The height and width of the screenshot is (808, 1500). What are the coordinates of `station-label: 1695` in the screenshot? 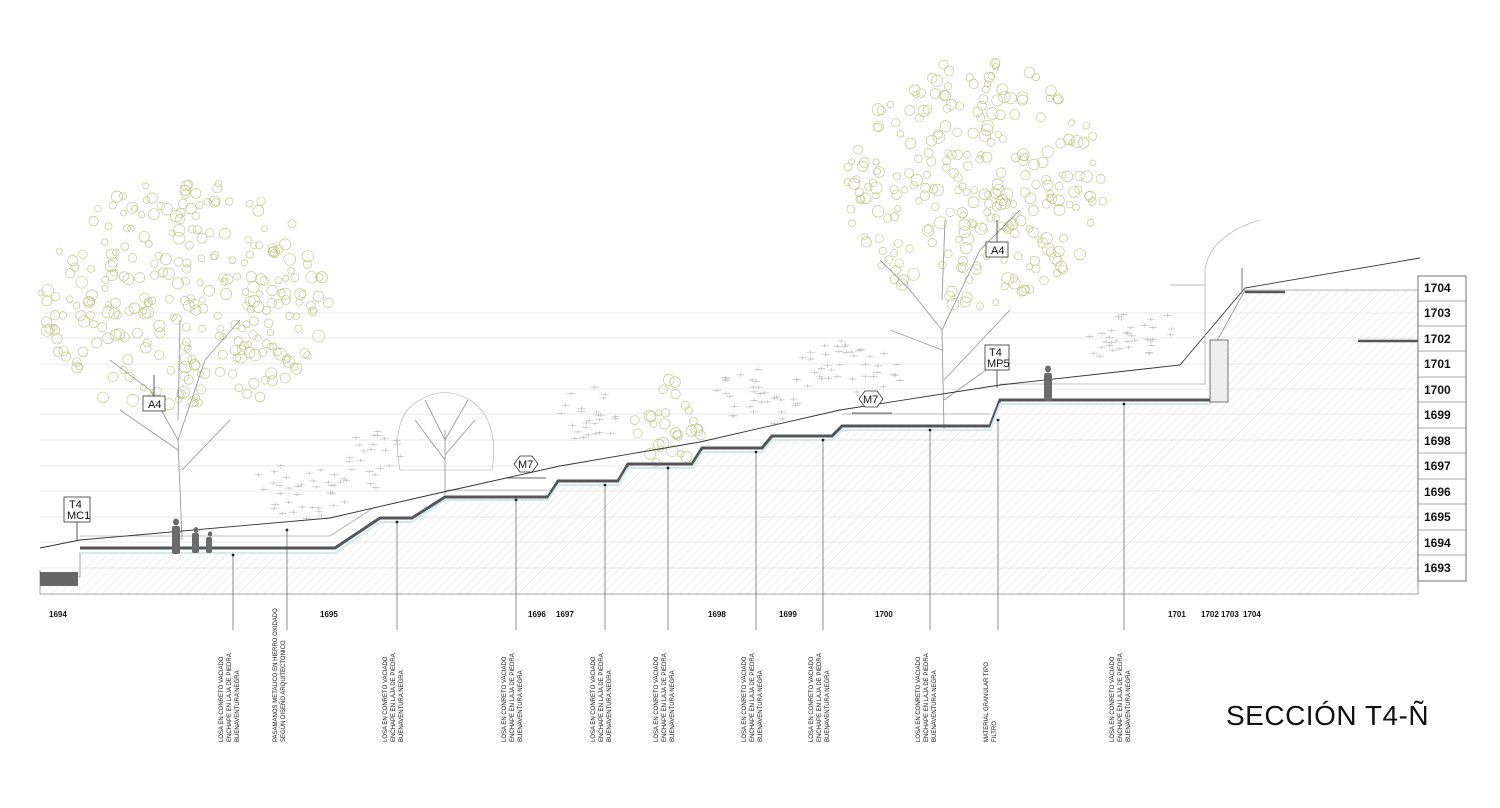 It's located at (329, 614).